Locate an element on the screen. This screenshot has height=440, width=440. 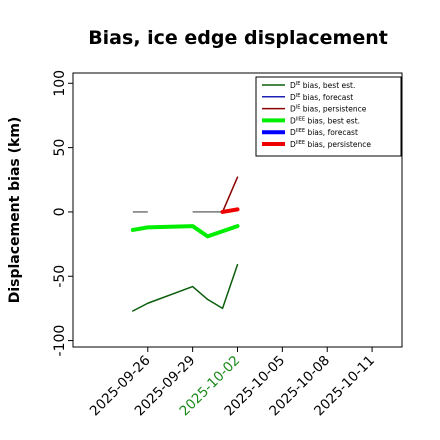
y-tick-label: 100 is located at coordinates (60, 83).